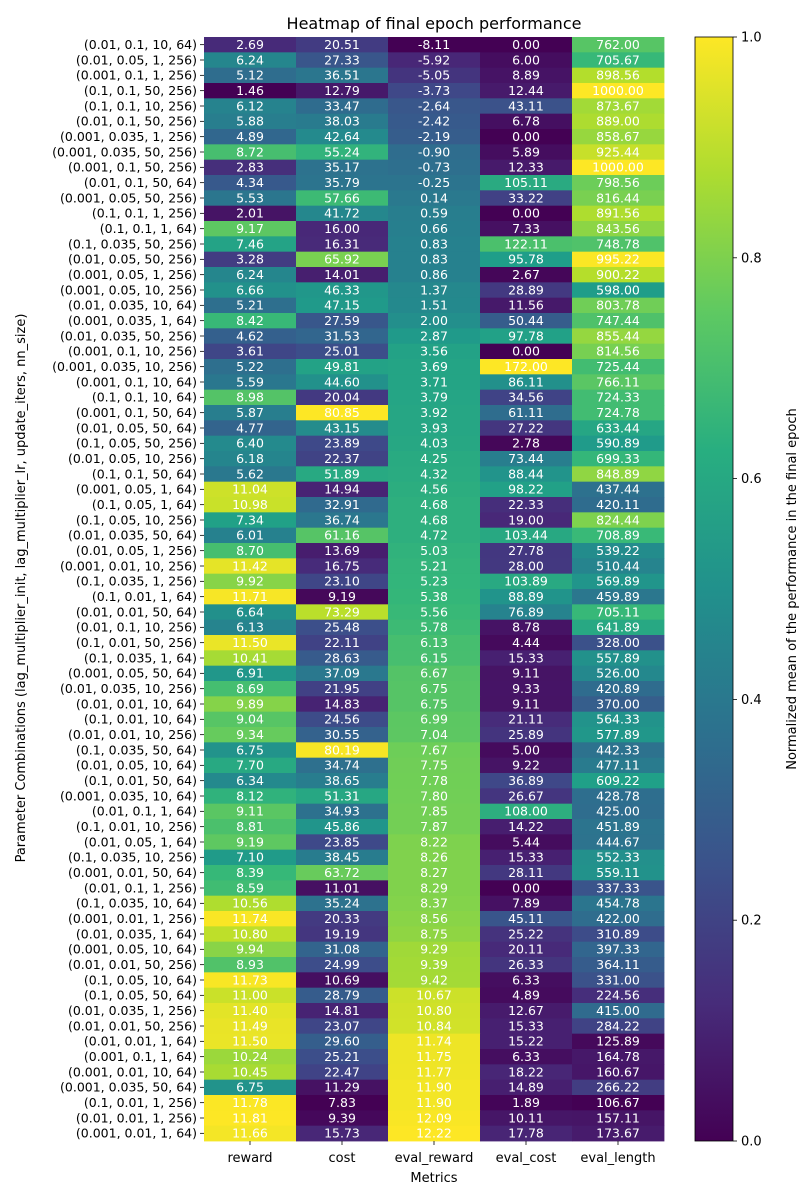 The height and width of the screenshot is (1204, 800). What do you see at coordinates (618, 780) in the screenshot?
I see `cell-value-label: 609.22` at bounding box center [618, 780].